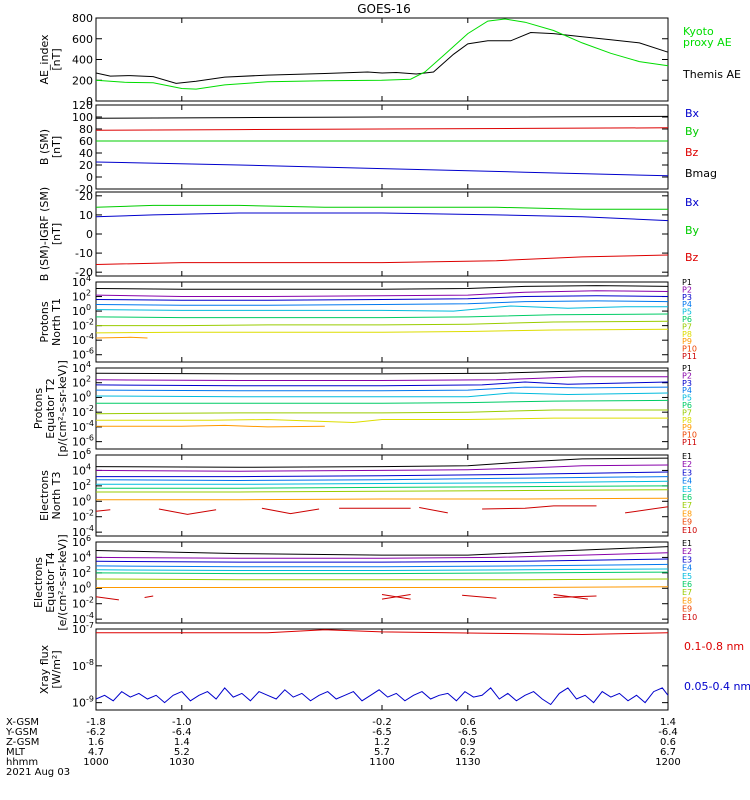 The height and width of the screenshot is (800, 750). What do you see at coordinates (382, 491) in the screenshot?
I see `series-line-e7` at bounding box center [382, 491].